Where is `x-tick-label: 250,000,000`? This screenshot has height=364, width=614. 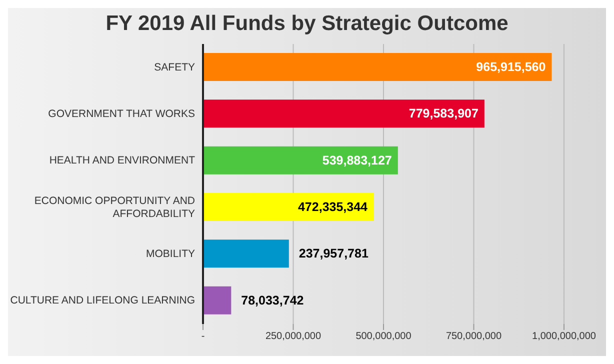 x-tick-label: 250,000,000 is located at coordinates (293, 336).